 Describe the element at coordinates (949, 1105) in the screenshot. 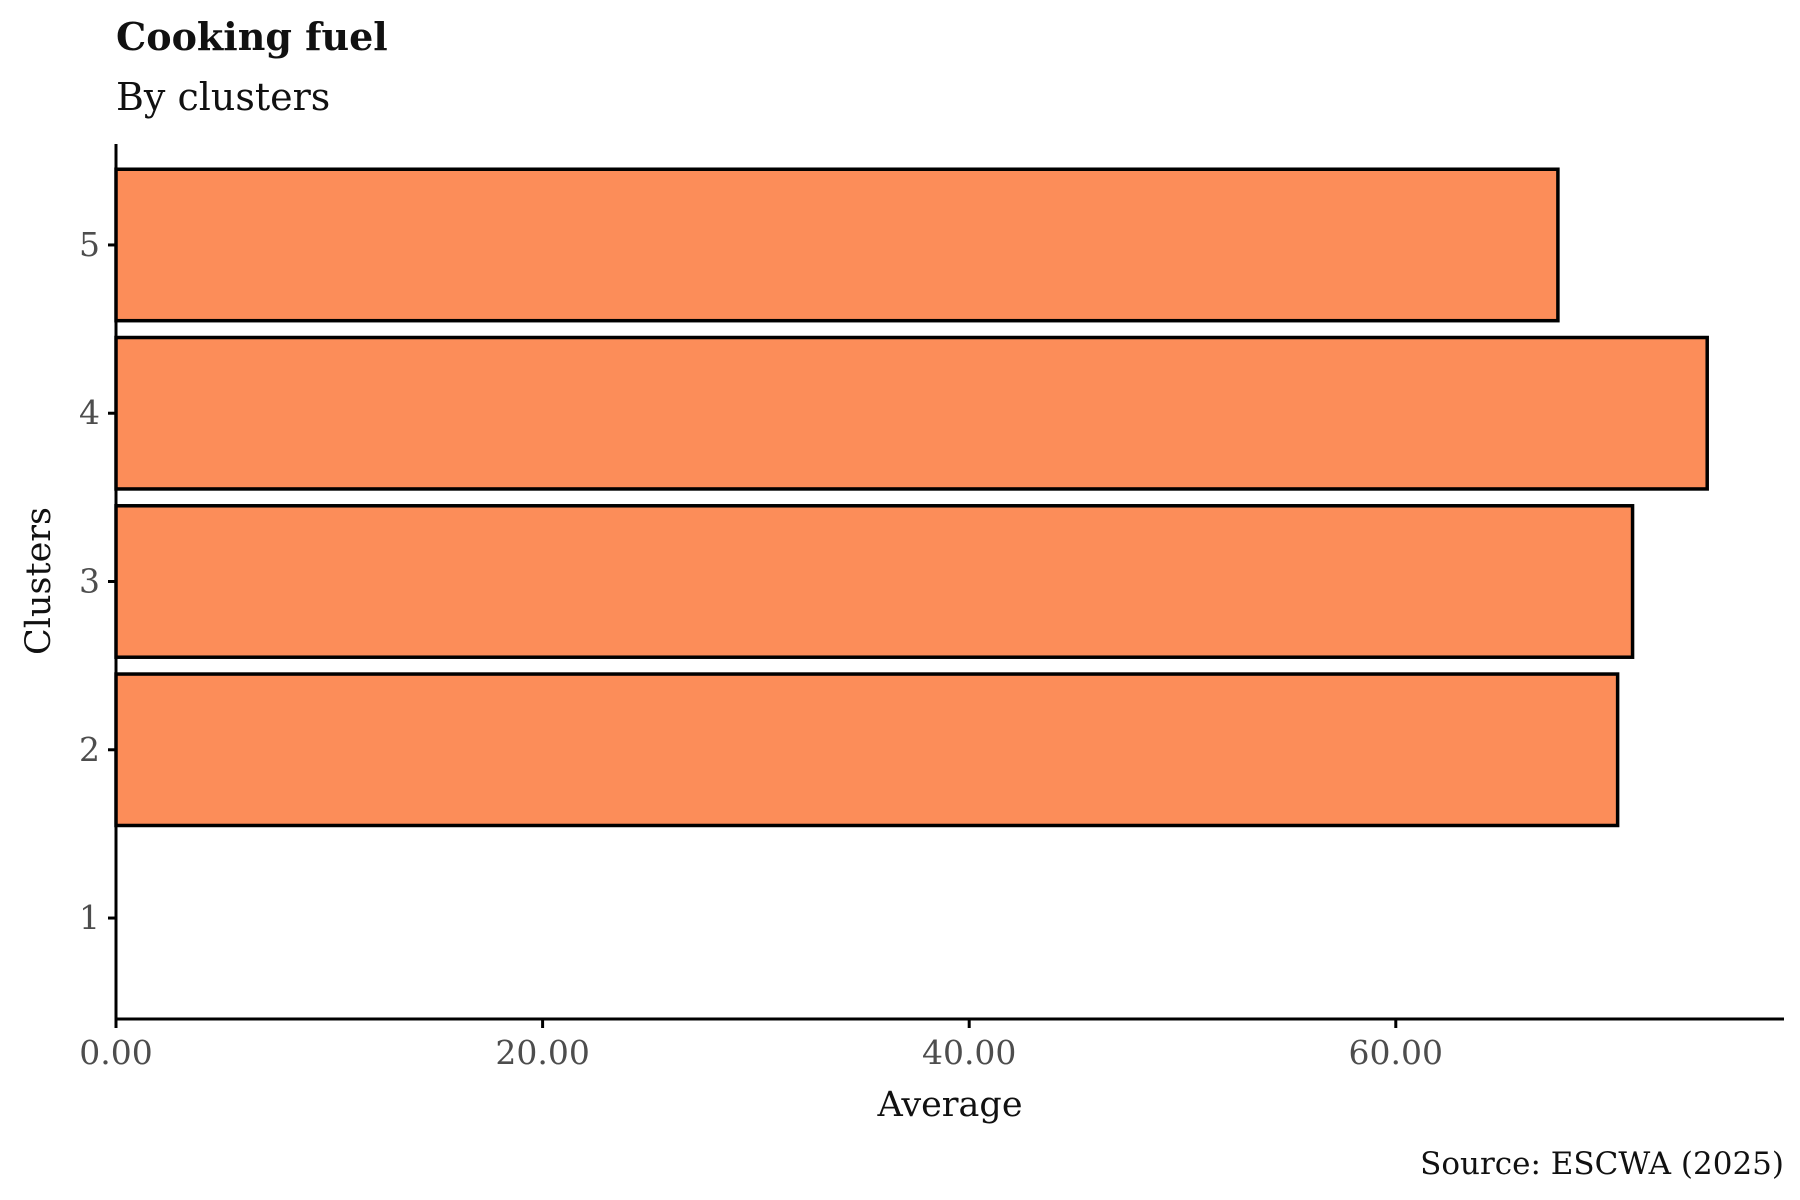

I see `x-axis-title: Average` at that location.